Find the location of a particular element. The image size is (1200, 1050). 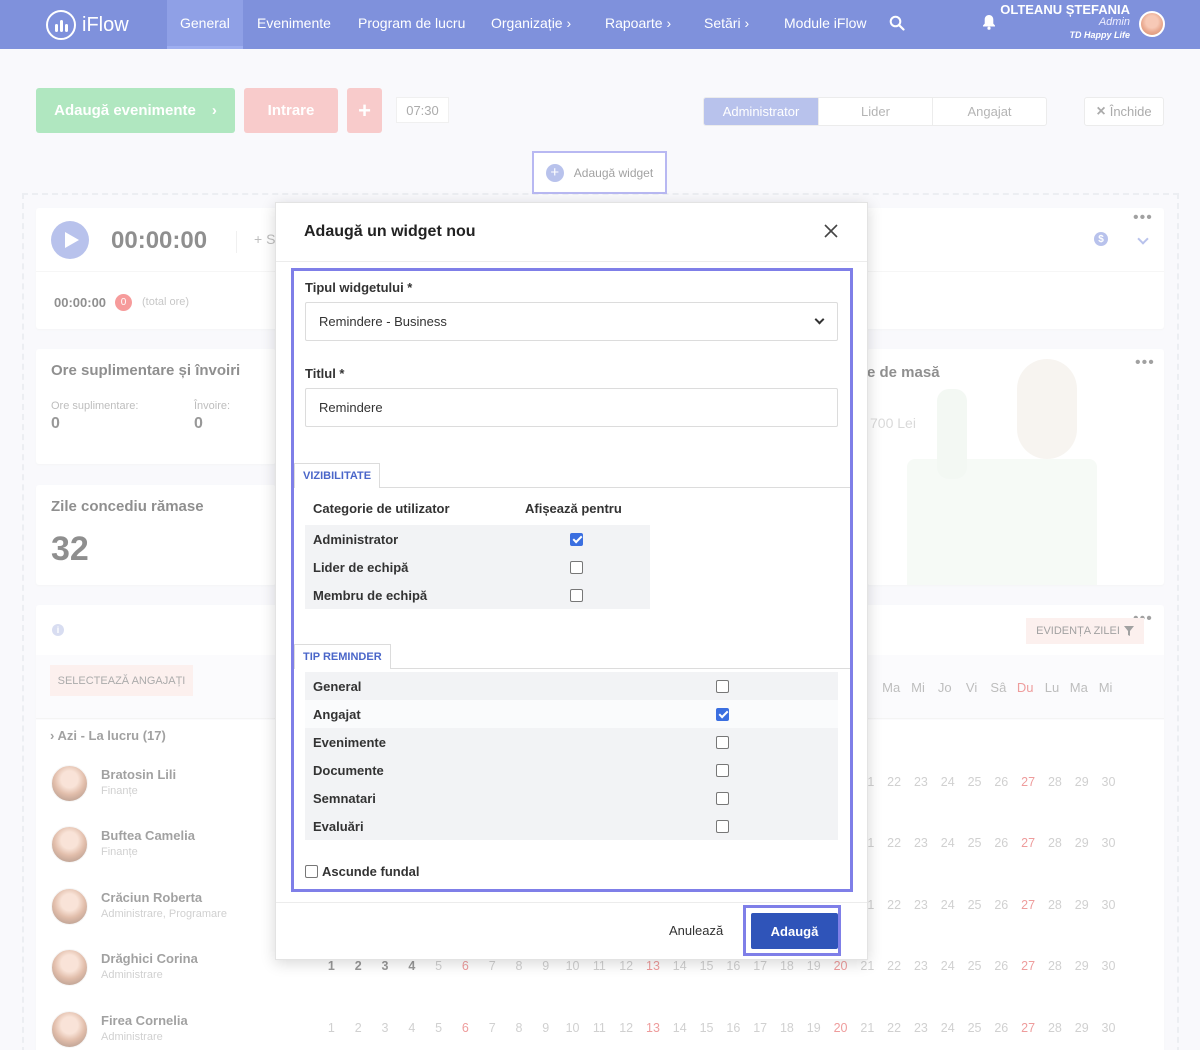

hide-background-checkbox is located at coordinates (311, 871).